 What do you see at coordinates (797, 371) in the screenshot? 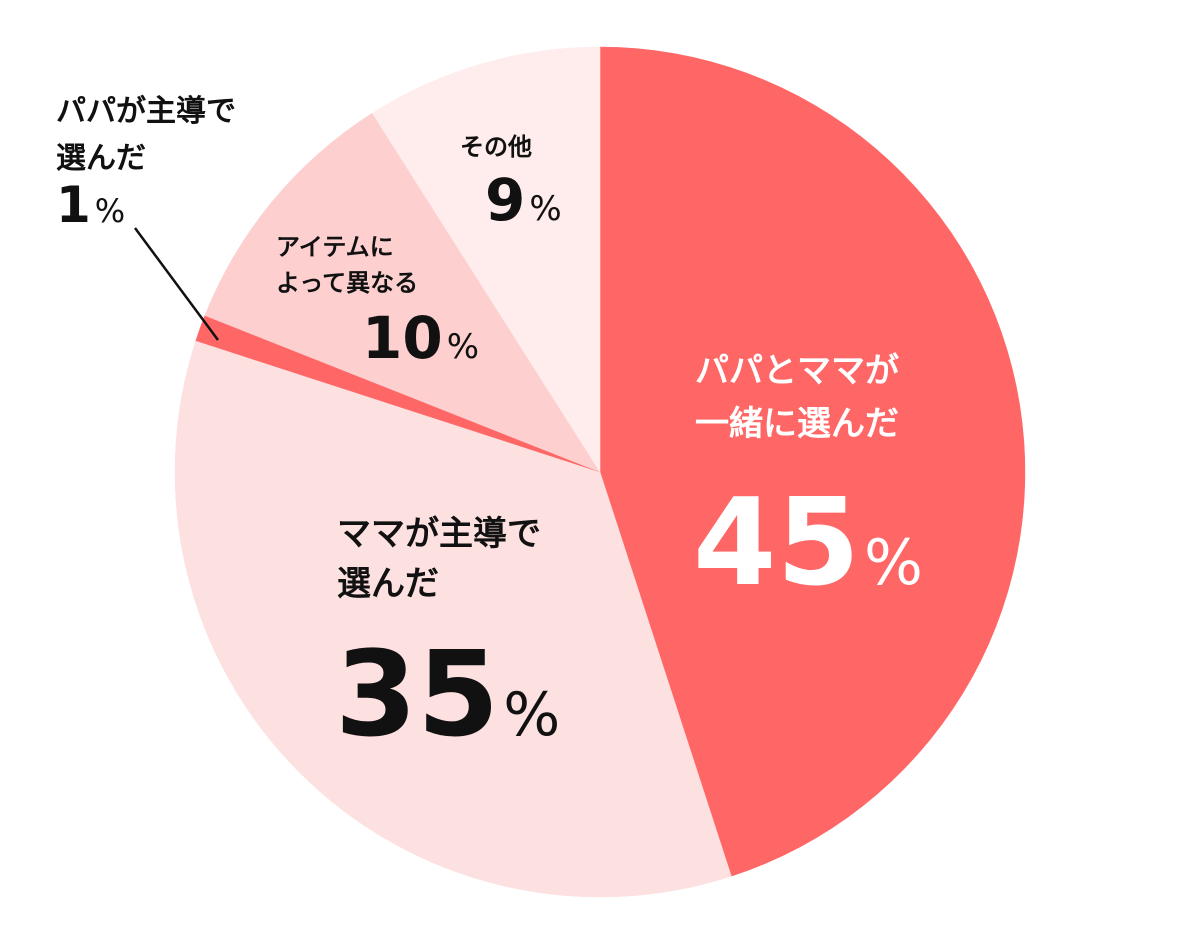
I see `slice-label-0-line-0: パパとママが` at bounding box center [797, 371].